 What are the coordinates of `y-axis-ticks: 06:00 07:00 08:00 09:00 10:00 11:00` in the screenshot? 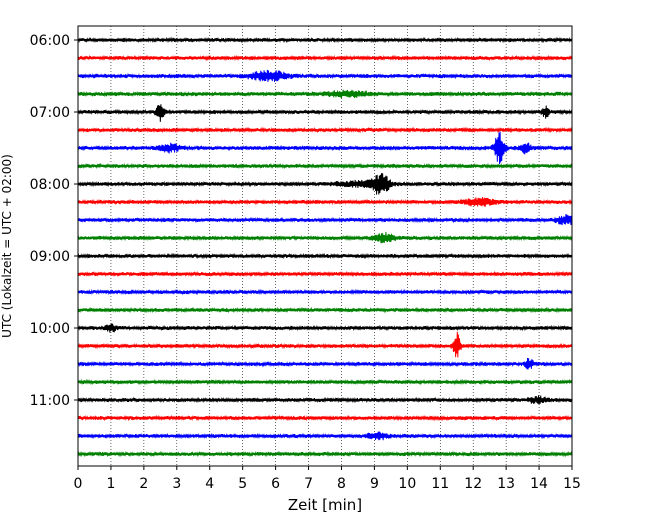 It's located at (54, 221).